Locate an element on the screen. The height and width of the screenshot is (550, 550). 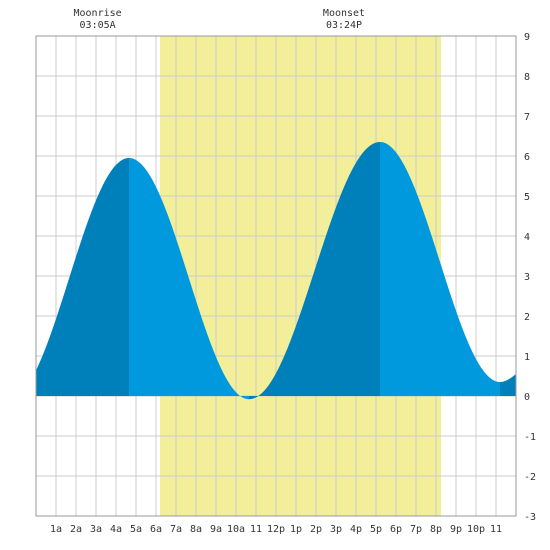
y-tick-label: -1 is located at coordinates (530, 437).